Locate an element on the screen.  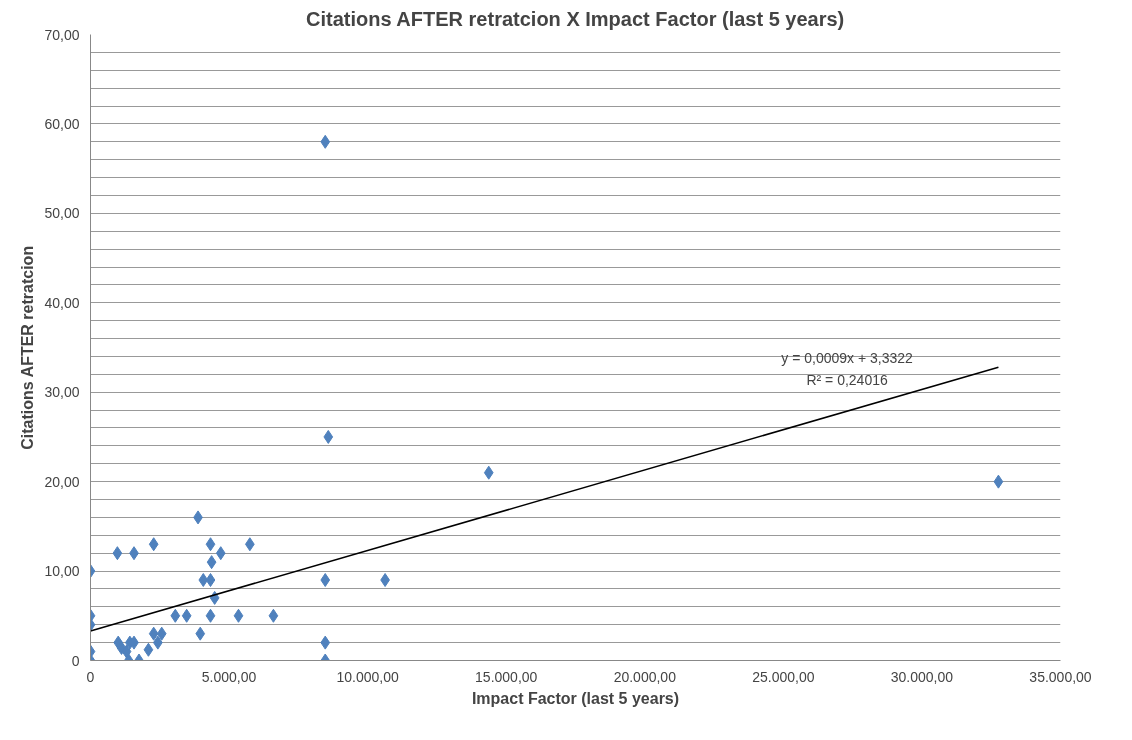
x-tick-label: 20.000,00 is located at coordinates (645, 676).